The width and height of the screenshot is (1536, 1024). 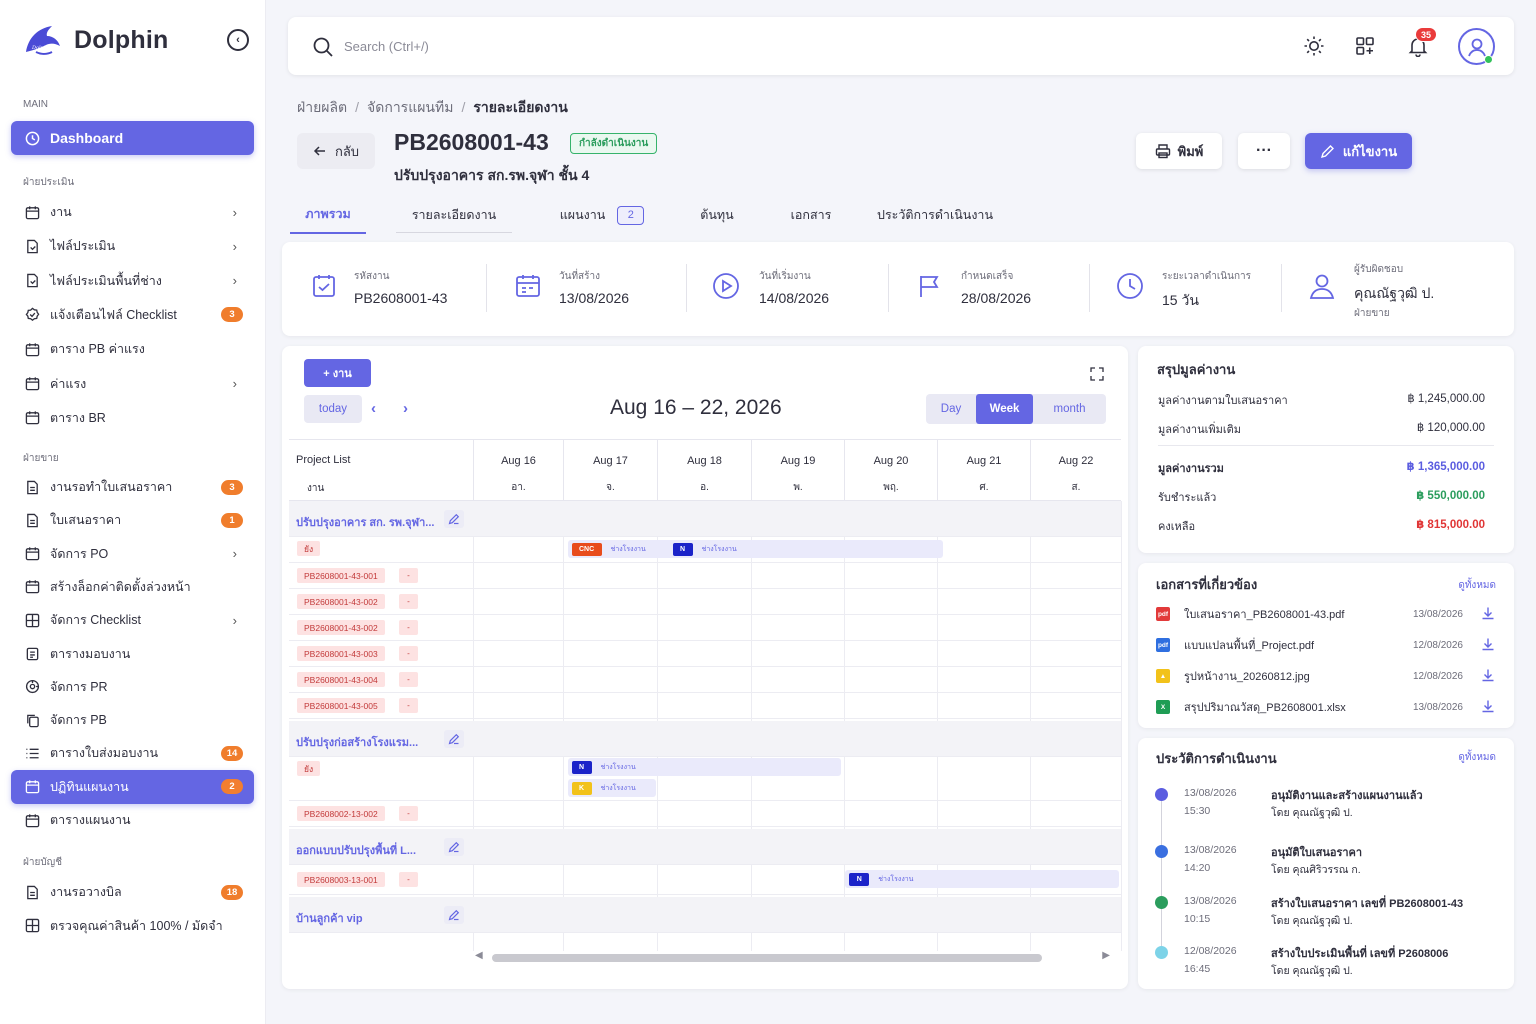 What do you see at coordinates (329, 919) in the screenshot?
I see `project-name-link: บ้านลูกค้า vip` at bounding box center [329, 919].